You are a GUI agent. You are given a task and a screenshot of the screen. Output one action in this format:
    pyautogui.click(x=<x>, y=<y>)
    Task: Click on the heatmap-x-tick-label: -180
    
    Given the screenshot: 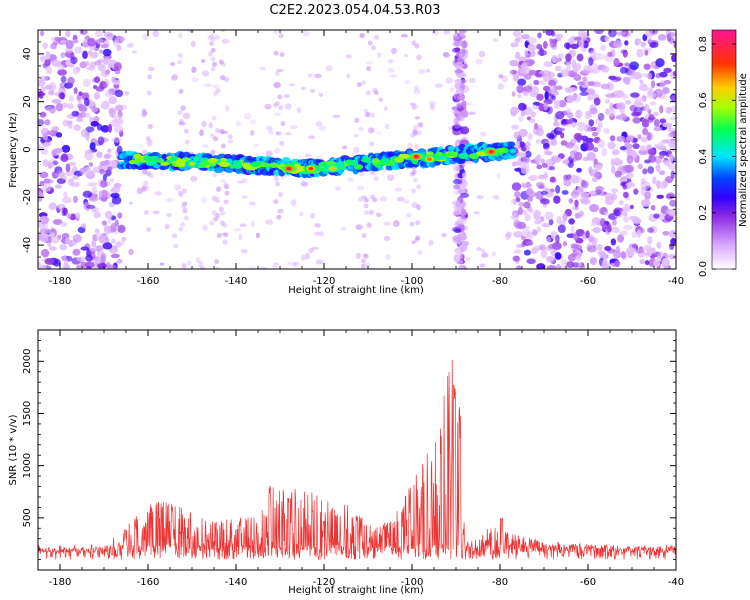 What is the action you would take?
    pyautogui.click(x=60, y=281)
    